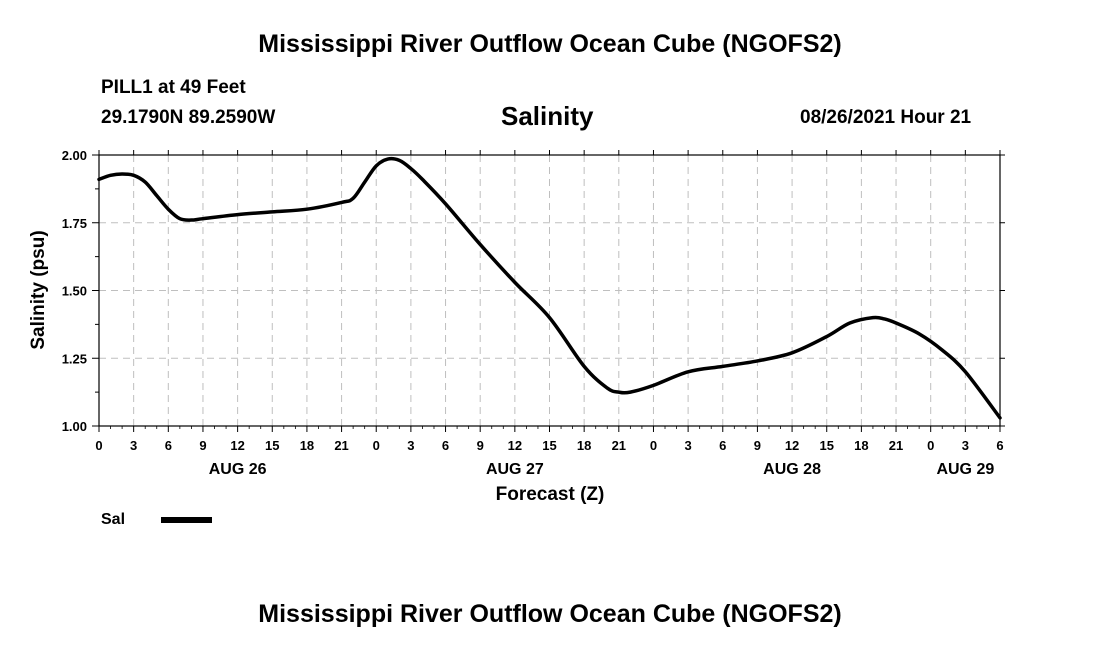  What do you see at coordinates (188, 117) in the screenshot?
I see `station-coords: 29.1790N 89.2590W` at bounding box center [188, 117].